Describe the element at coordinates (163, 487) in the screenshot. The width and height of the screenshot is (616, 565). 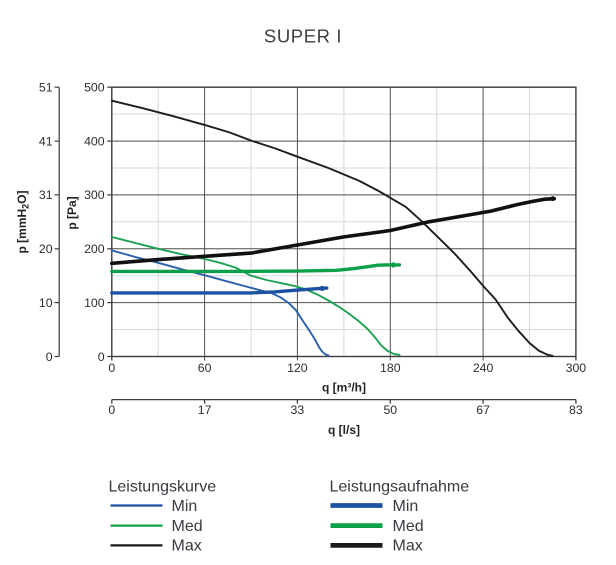
I see `svg-text: Leistungskurve` at that location.